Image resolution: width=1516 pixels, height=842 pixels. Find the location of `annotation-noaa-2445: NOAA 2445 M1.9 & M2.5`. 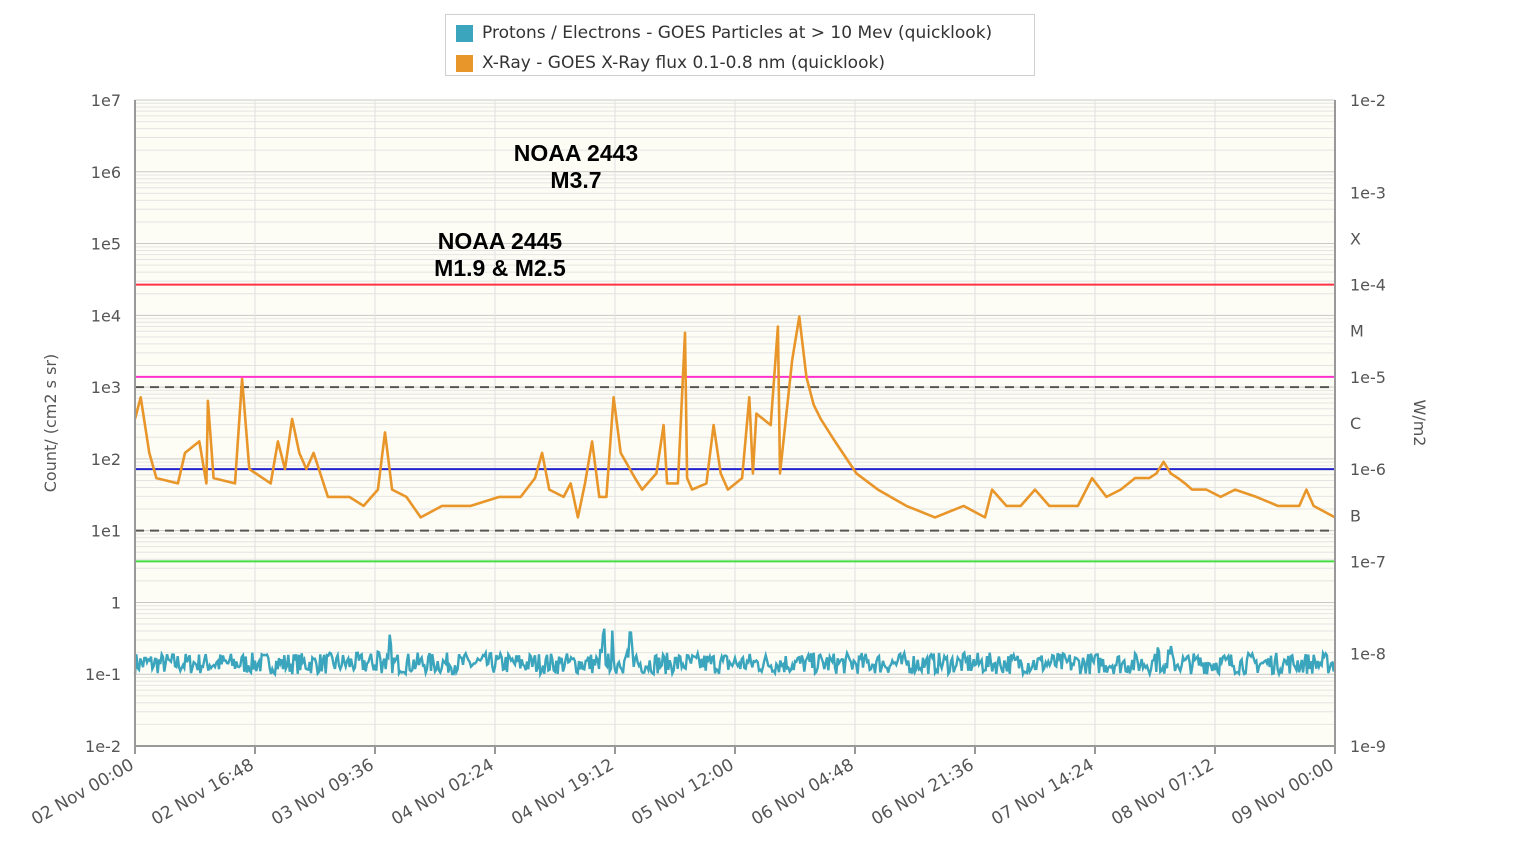

annotation-noaa-2445: NOAA 2445 M1.9 & M2.5 is located at coordinates (500, 255).